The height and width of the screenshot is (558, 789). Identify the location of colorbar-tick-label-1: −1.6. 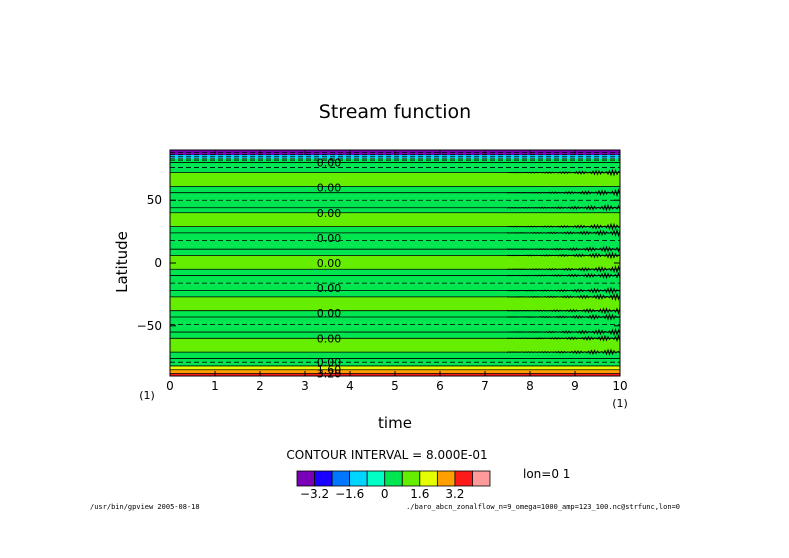
(349, 494).